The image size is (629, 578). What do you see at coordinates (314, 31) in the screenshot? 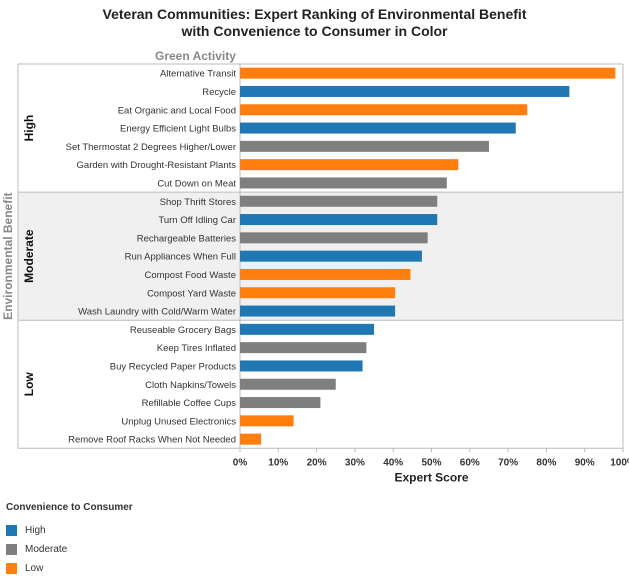
I see `chart-title-line-2: with Convenience to Consumer in Color` at bounding box center [314, 31].